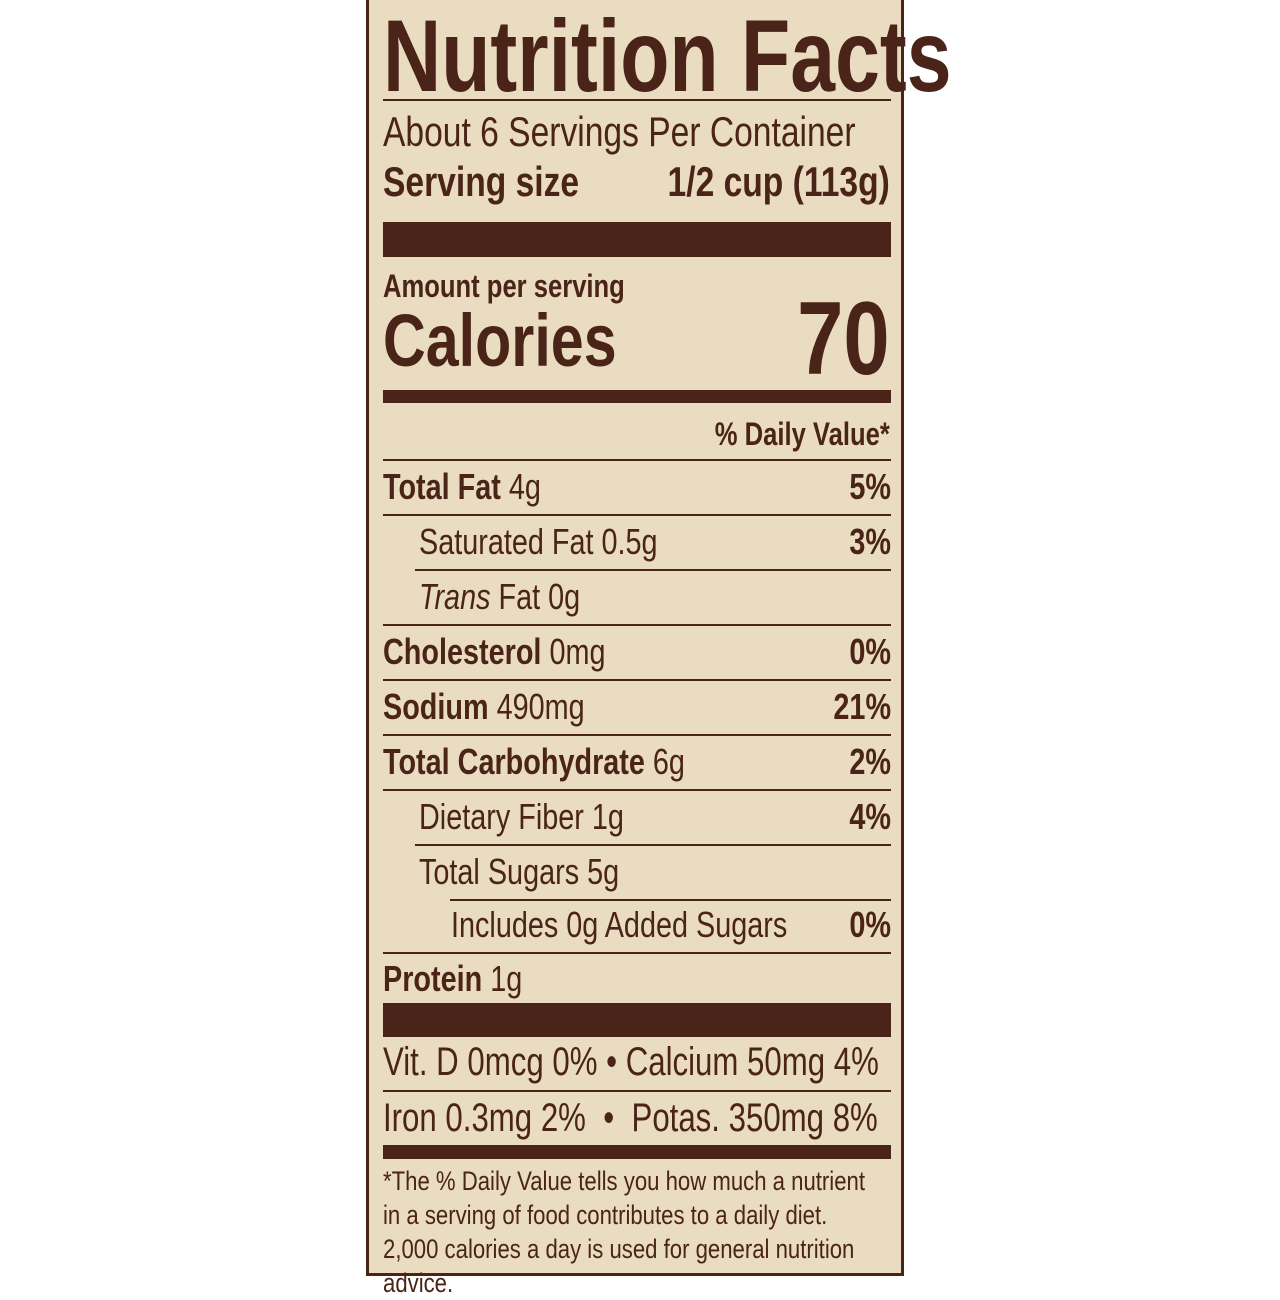 This screenshot has height=1300, width=1280. What do you see at coordinates (637, 651) in the screenshot?
I see `nutrient-row-cholesterol: Cholesterol 0mg 0%` at bounding box center [637, 651].